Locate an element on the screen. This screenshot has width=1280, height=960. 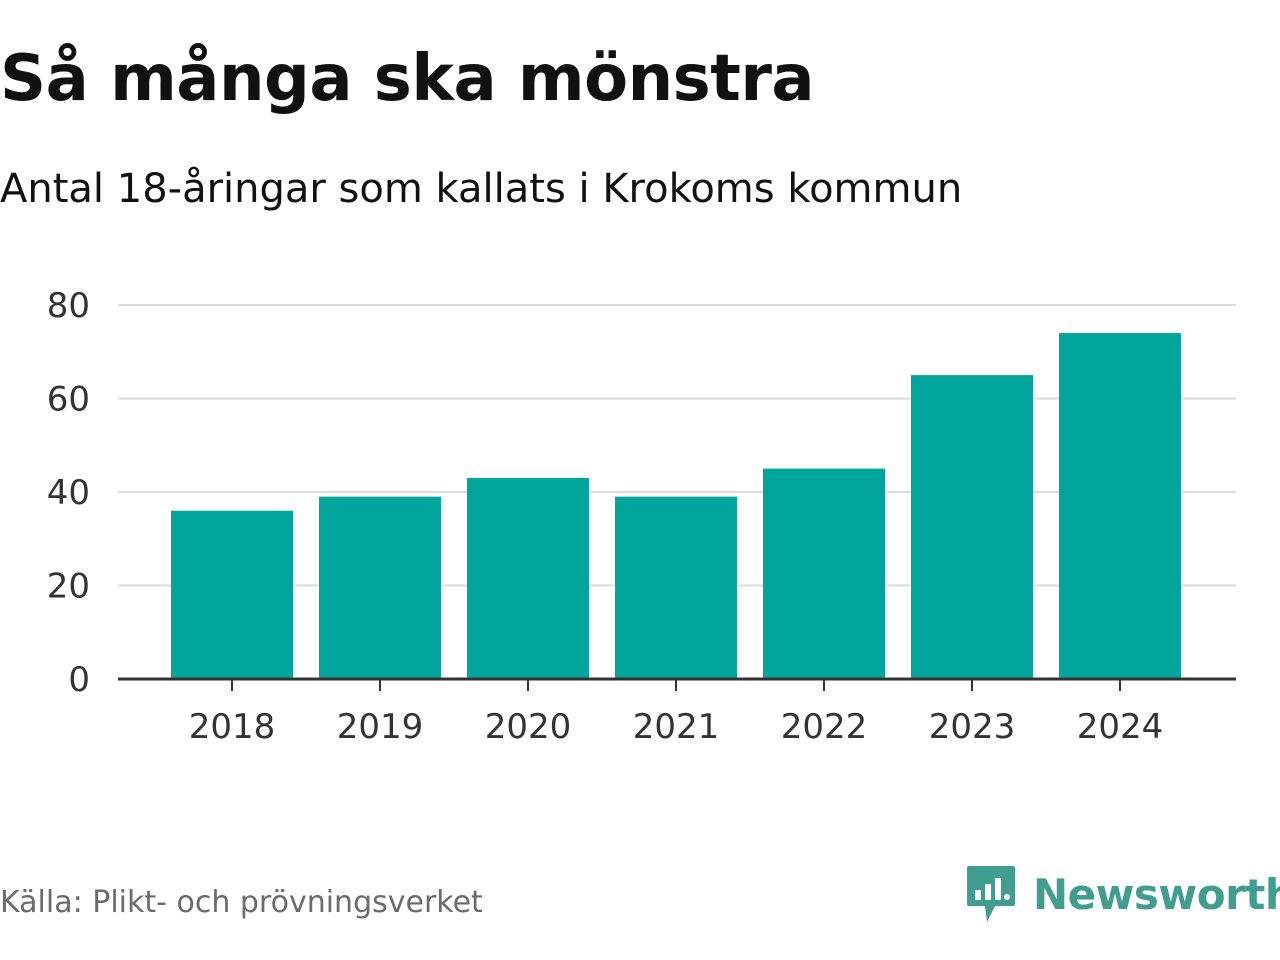
y-tick-label: 60 is located at coordinates (68, 400).